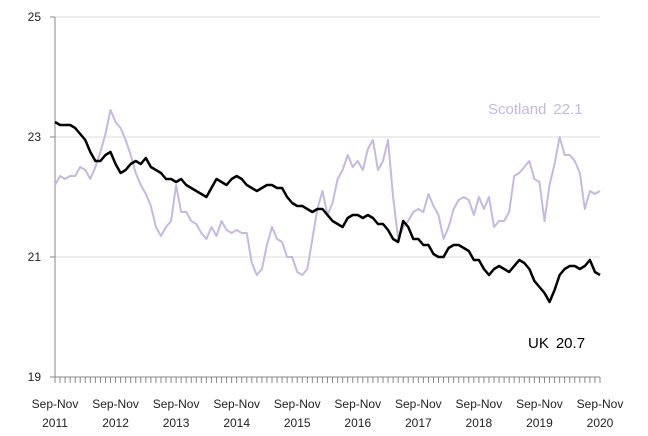 The width and height of the screenshot is (648, 436). I want to click on y-tick-label: 25, so click(35, 17).